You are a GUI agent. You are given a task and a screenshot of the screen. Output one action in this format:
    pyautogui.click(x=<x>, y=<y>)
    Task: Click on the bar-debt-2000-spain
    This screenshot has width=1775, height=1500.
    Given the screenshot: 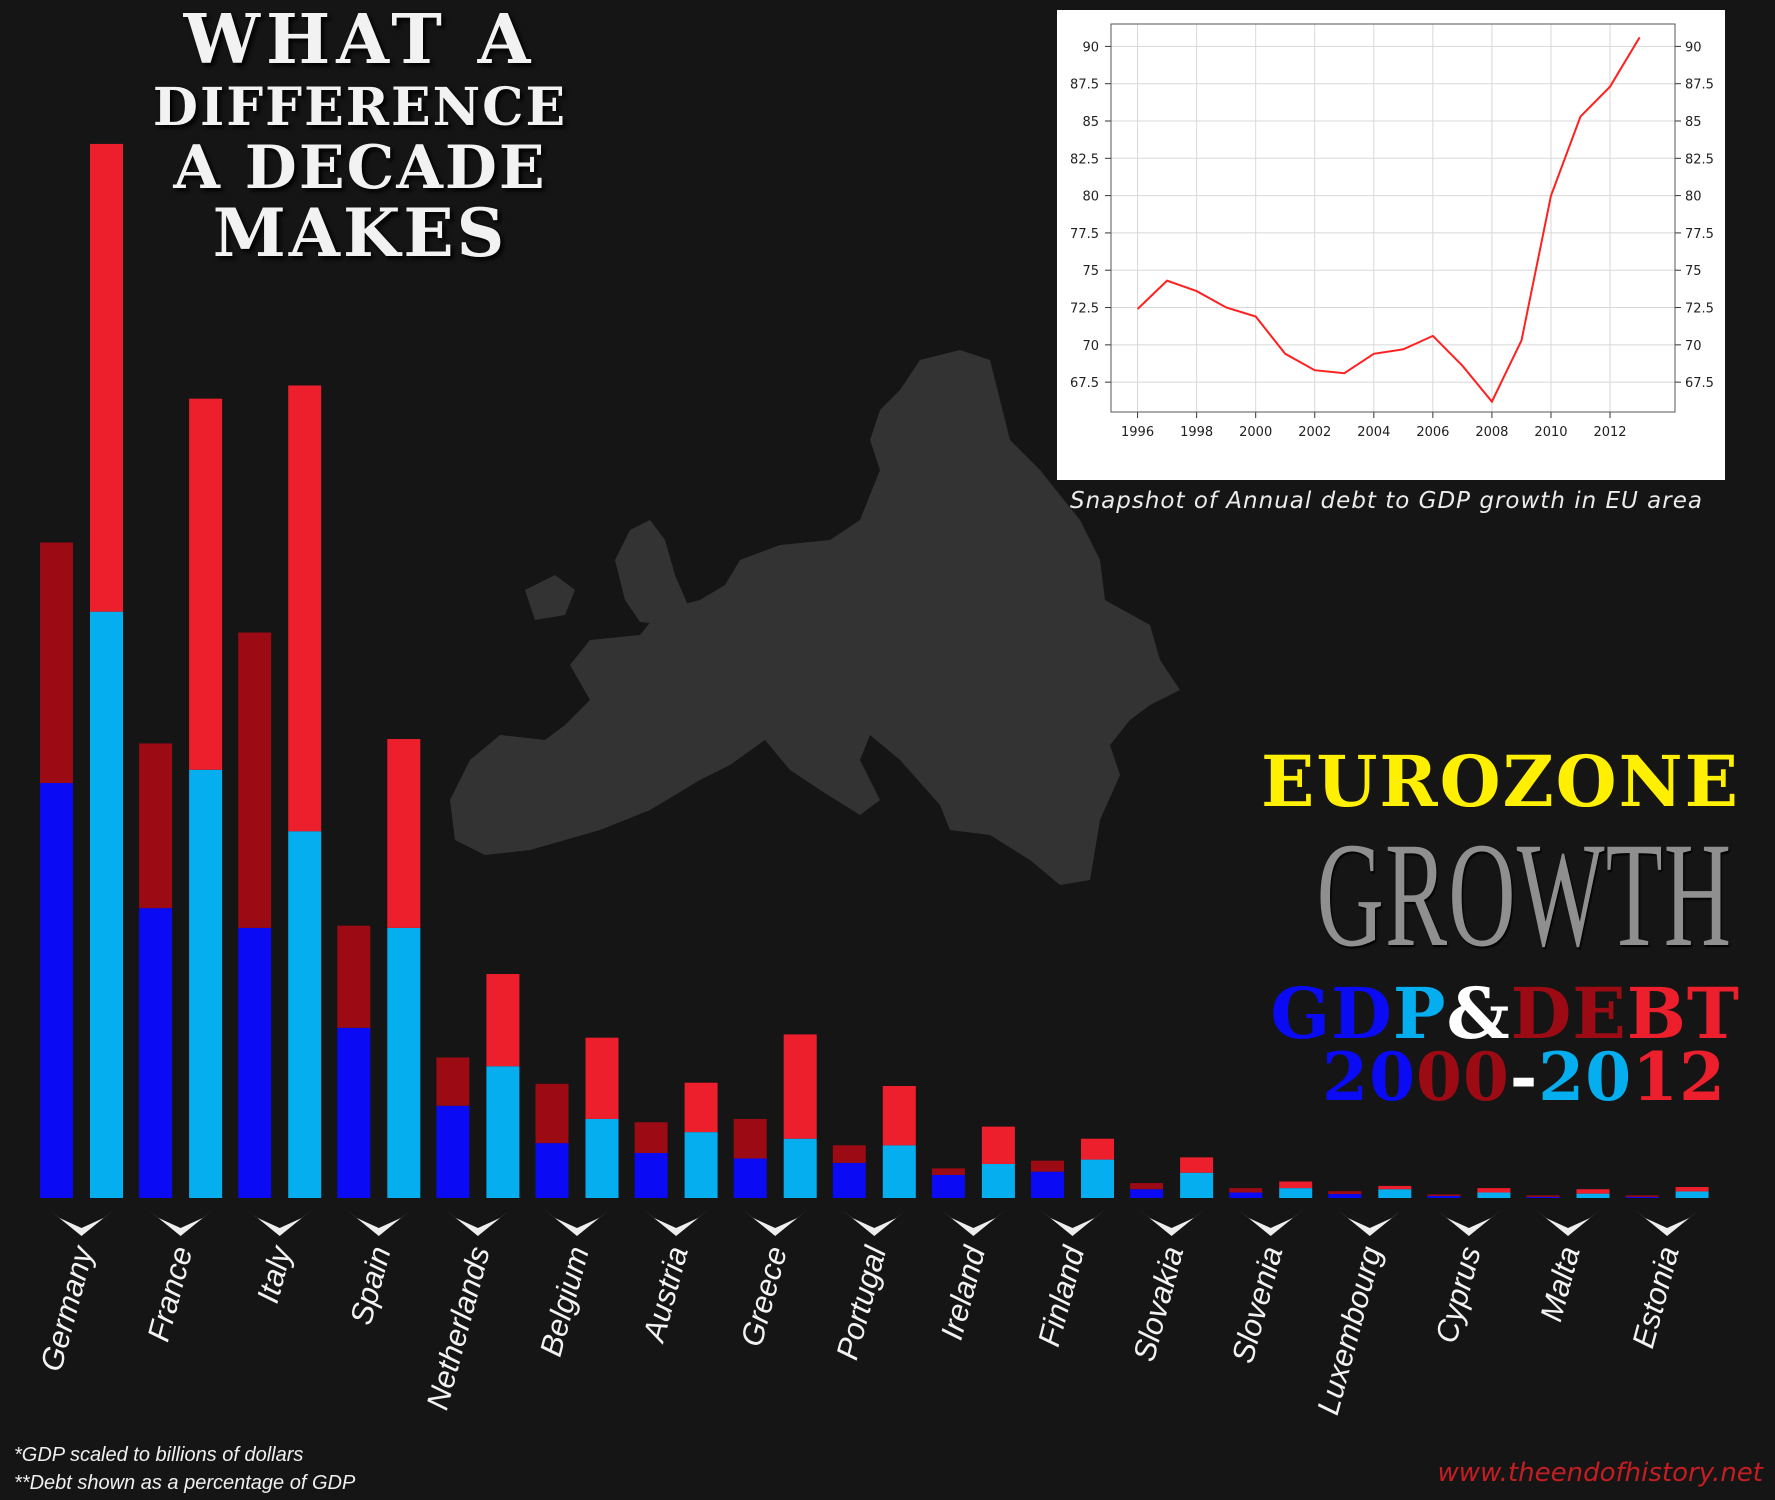 What is the action you would take?
    pyautogui.click(x=354, y=976)
    